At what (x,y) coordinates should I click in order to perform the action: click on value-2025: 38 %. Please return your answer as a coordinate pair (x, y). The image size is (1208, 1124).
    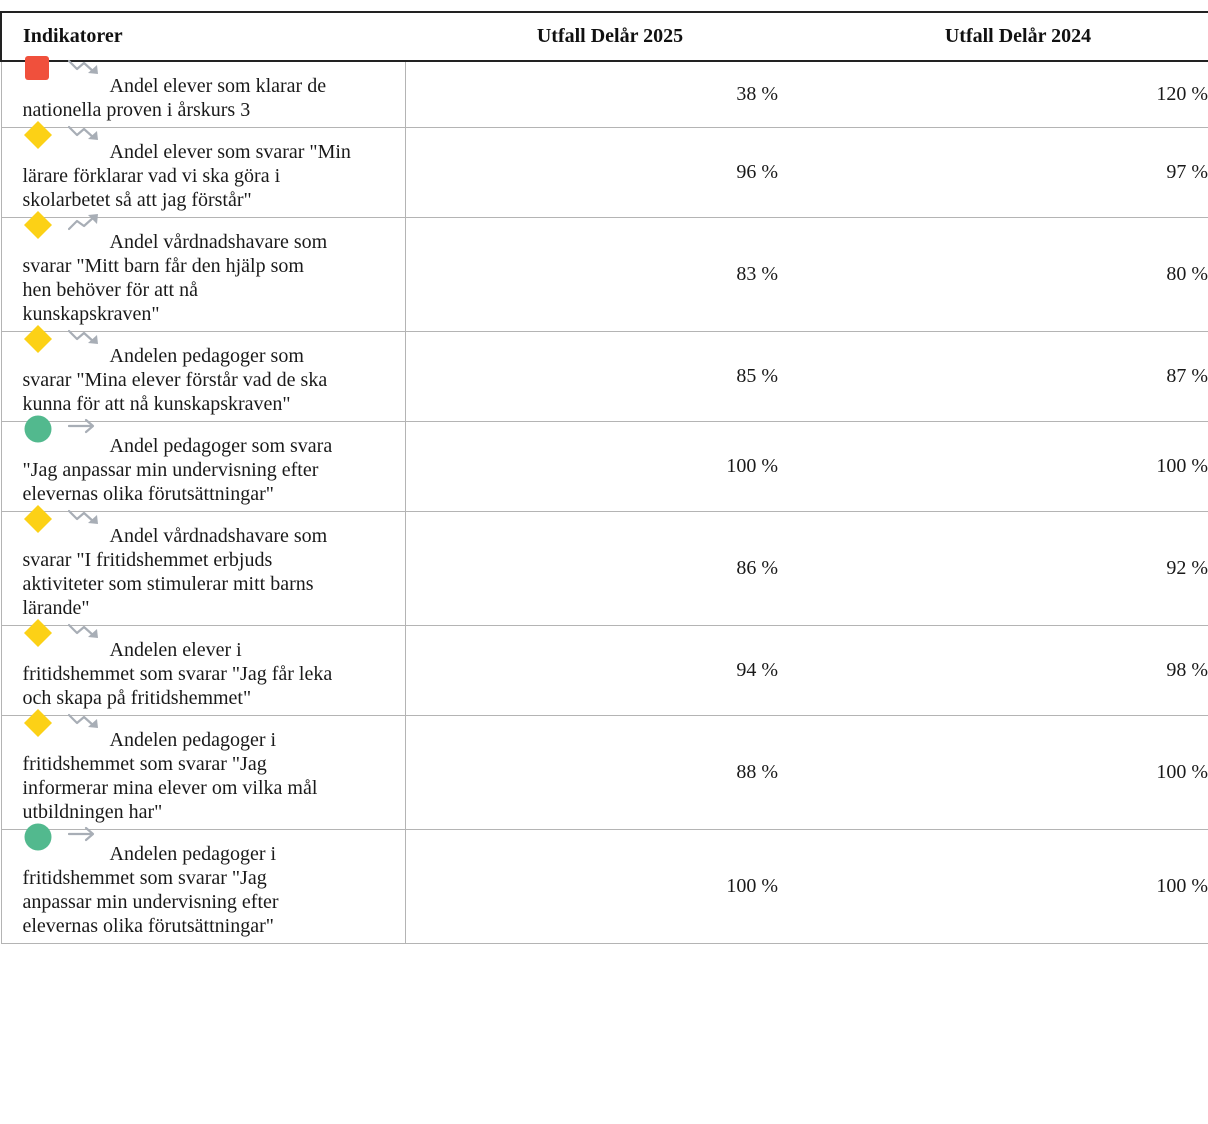
    Looking at the image, I should click on (614, 94).